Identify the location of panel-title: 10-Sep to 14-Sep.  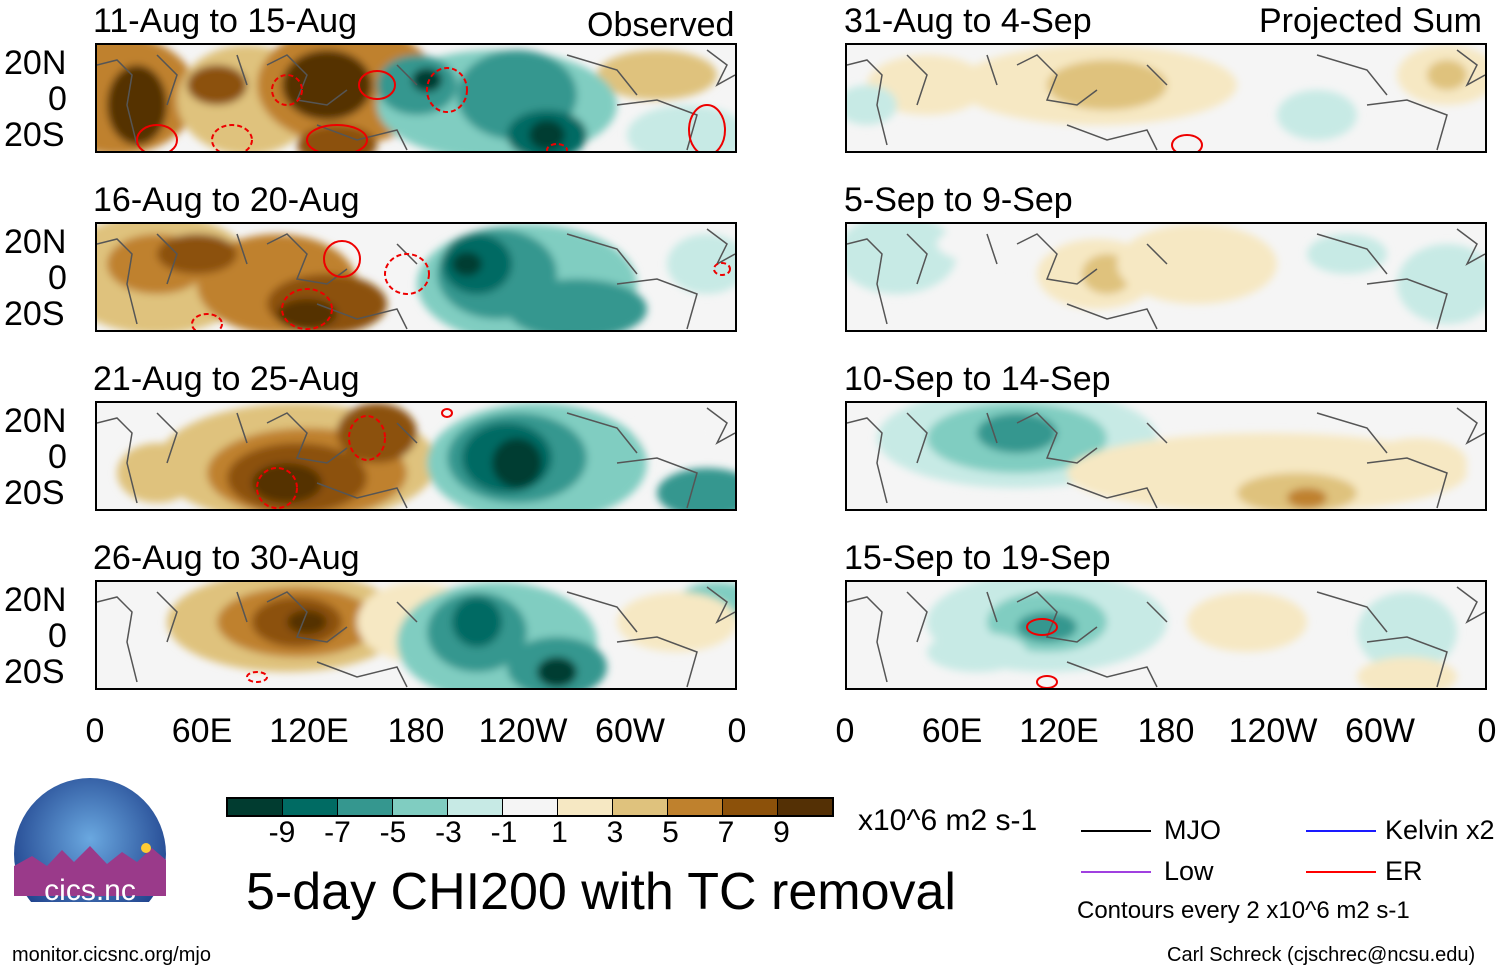
(977, 379).